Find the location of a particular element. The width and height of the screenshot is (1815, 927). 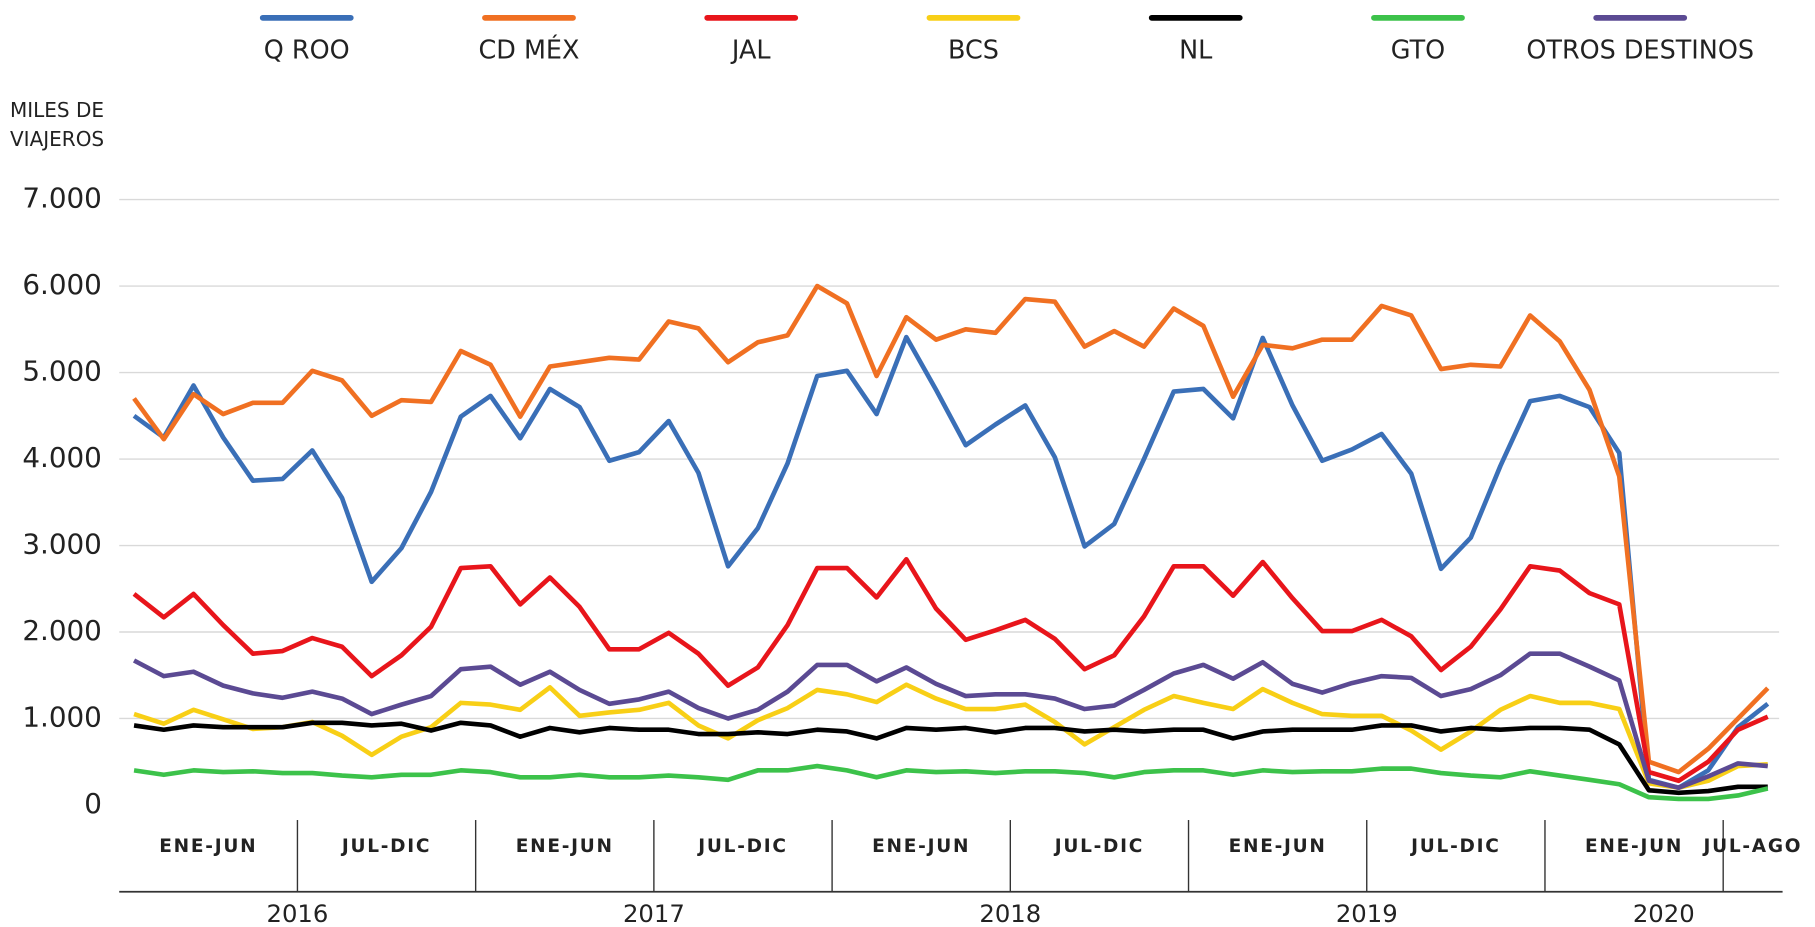

year-label: 2020 is located at coordinates (1664, 913).